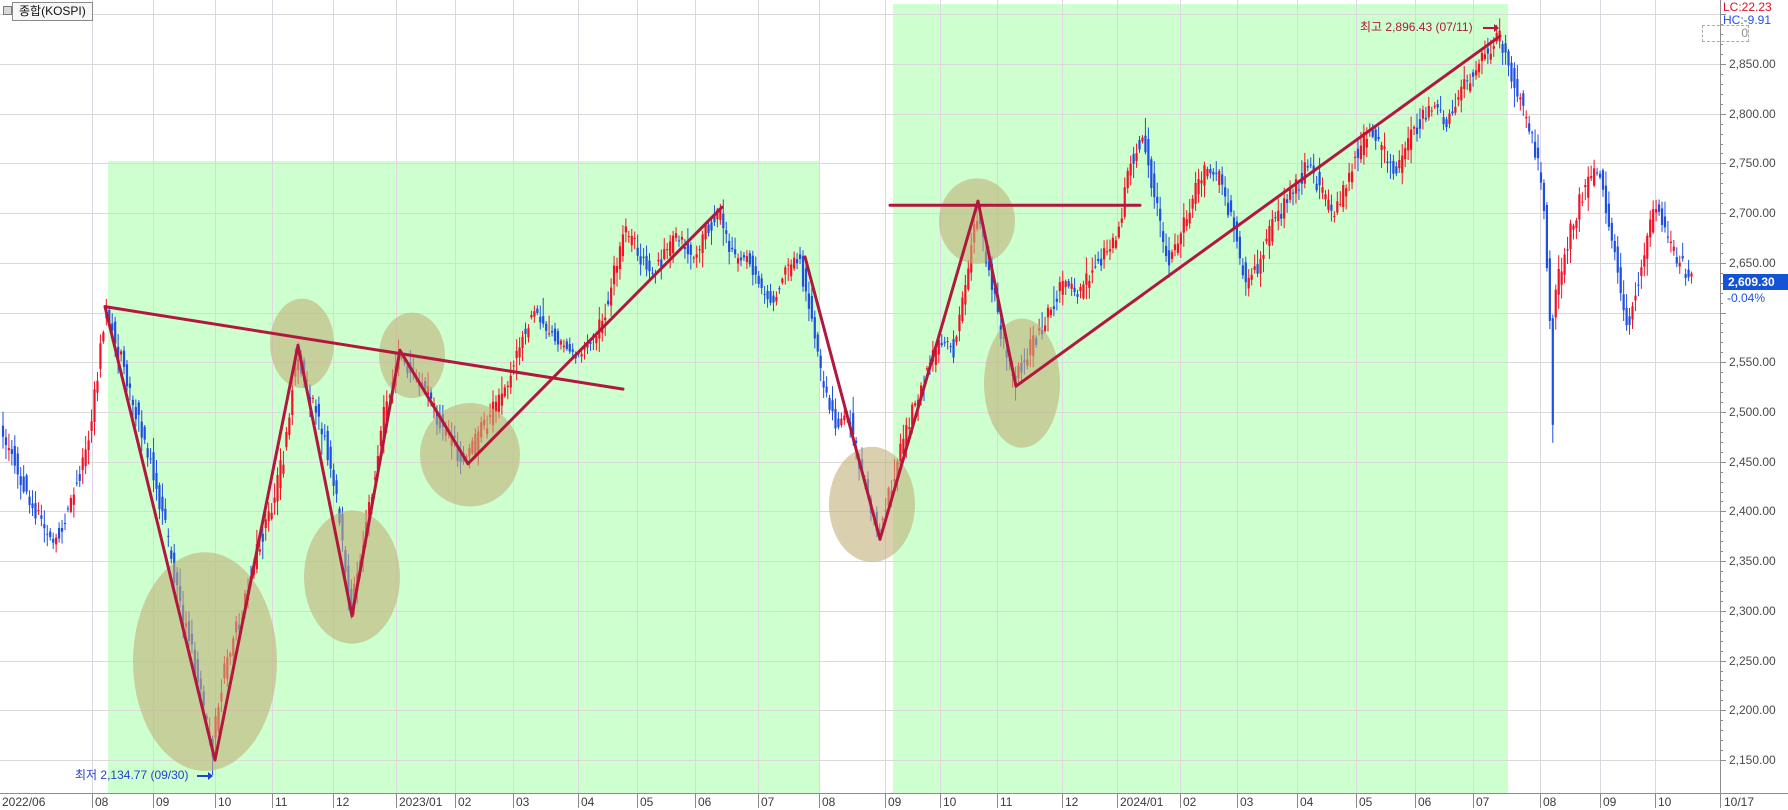 The width and height of the screenshot is (1788, 810). What do you see at coordinates (421, 802) in the screenshot?
I see `x-axis-label: 2023/01` at bounding box center [421, 802].